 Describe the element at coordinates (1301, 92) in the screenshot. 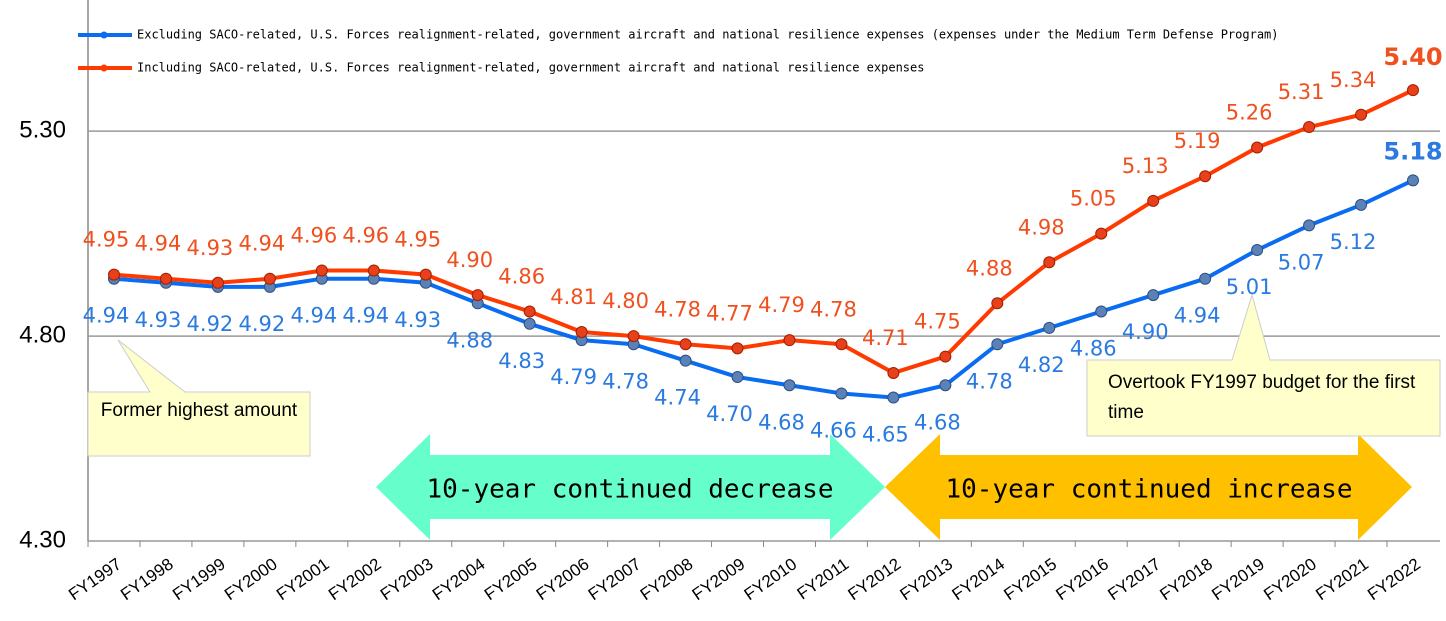

I see `data-label: 5.31` at that location.